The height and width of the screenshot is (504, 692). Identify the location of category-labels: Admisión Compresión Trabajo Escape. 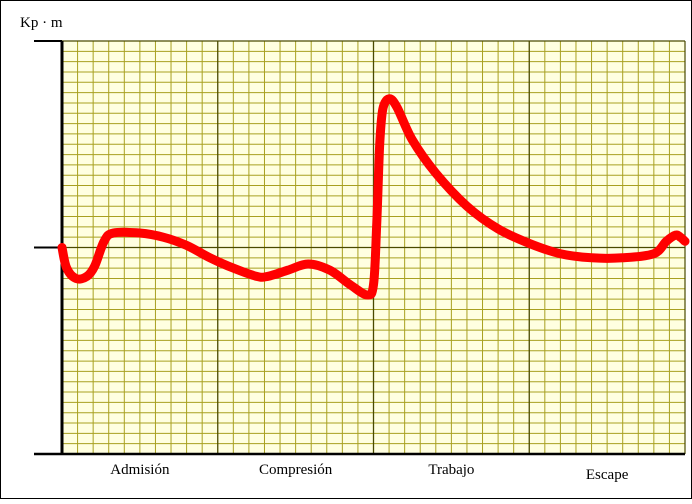
(369, 472).